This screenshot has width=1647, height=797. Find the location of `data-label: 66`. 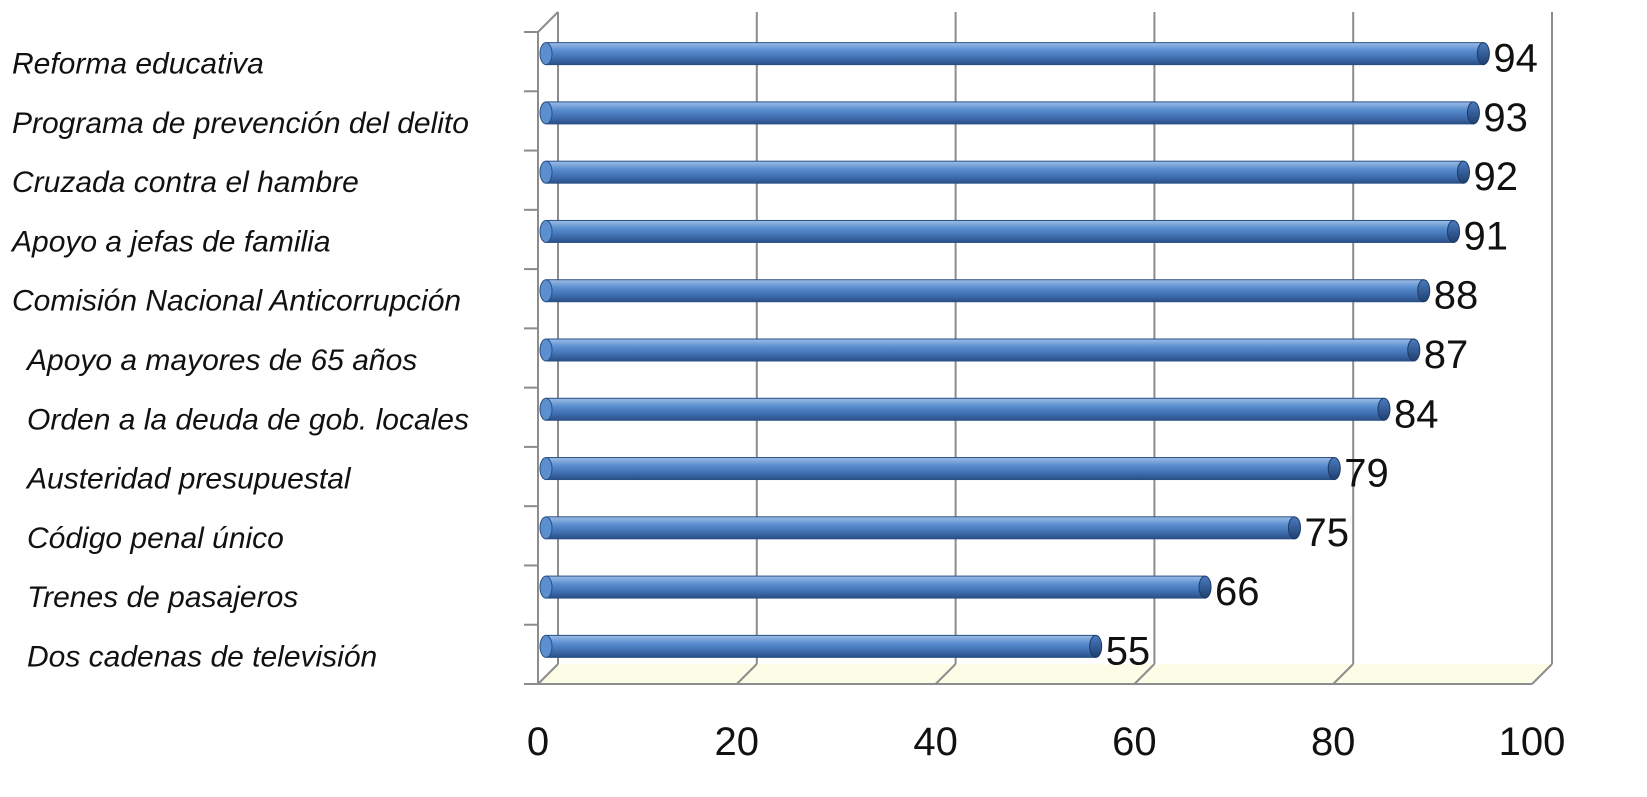

data-label: 66 is located at coordinates (1237, 592).